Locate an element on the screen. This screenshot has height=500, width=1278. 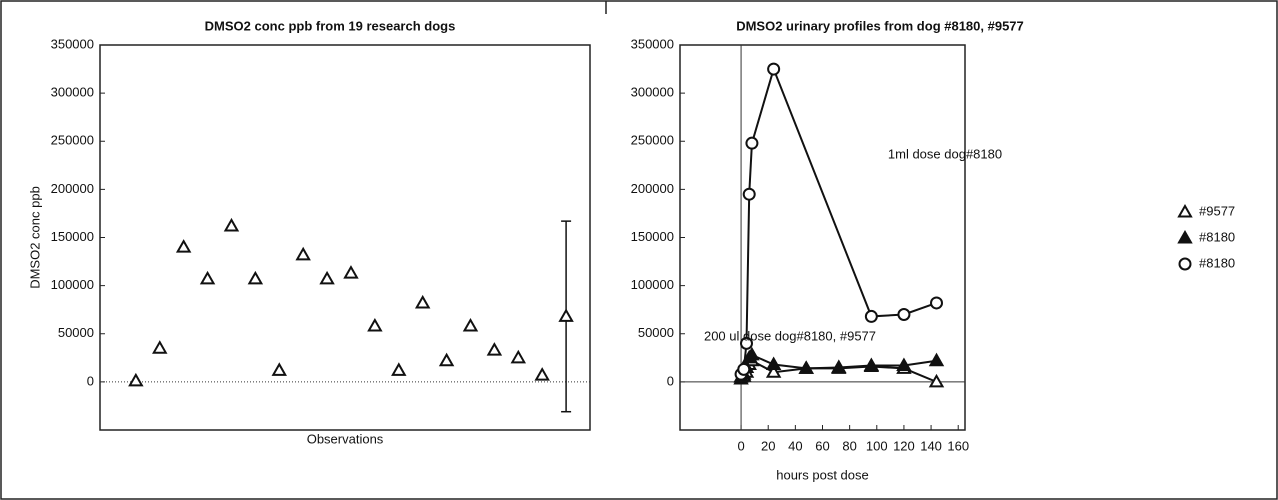
x-tick-label: 0 is located at coordinates (740, 445).